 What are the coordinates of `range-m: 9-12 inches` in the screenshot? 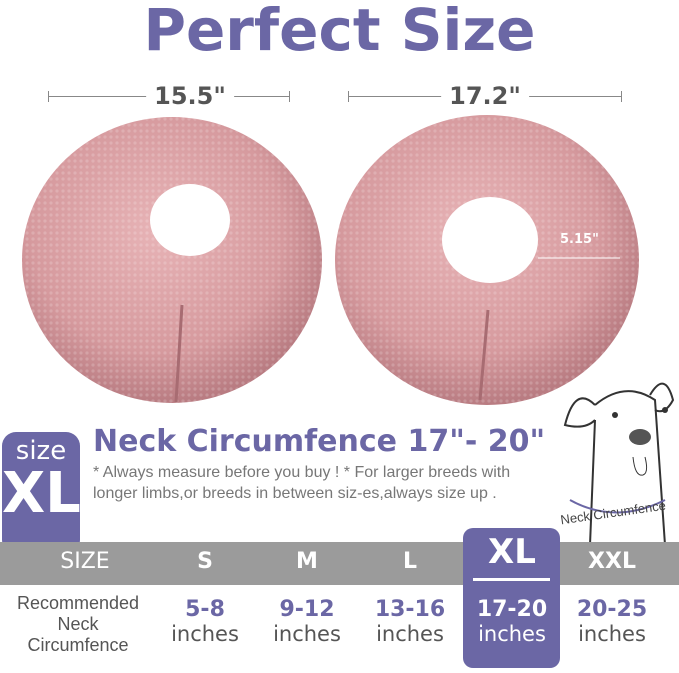 It's located at (307, 622).